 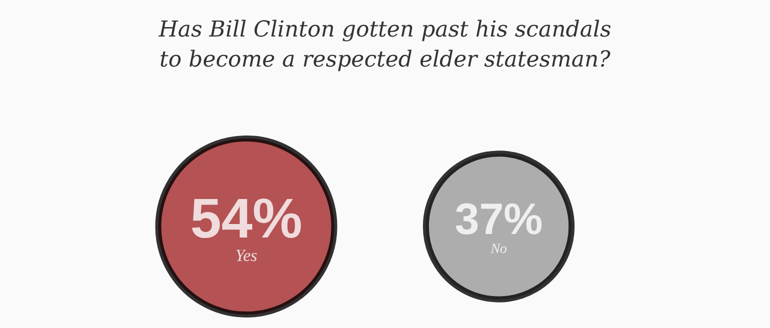 I want to click on category-label: No, so click(x=498, y=249).